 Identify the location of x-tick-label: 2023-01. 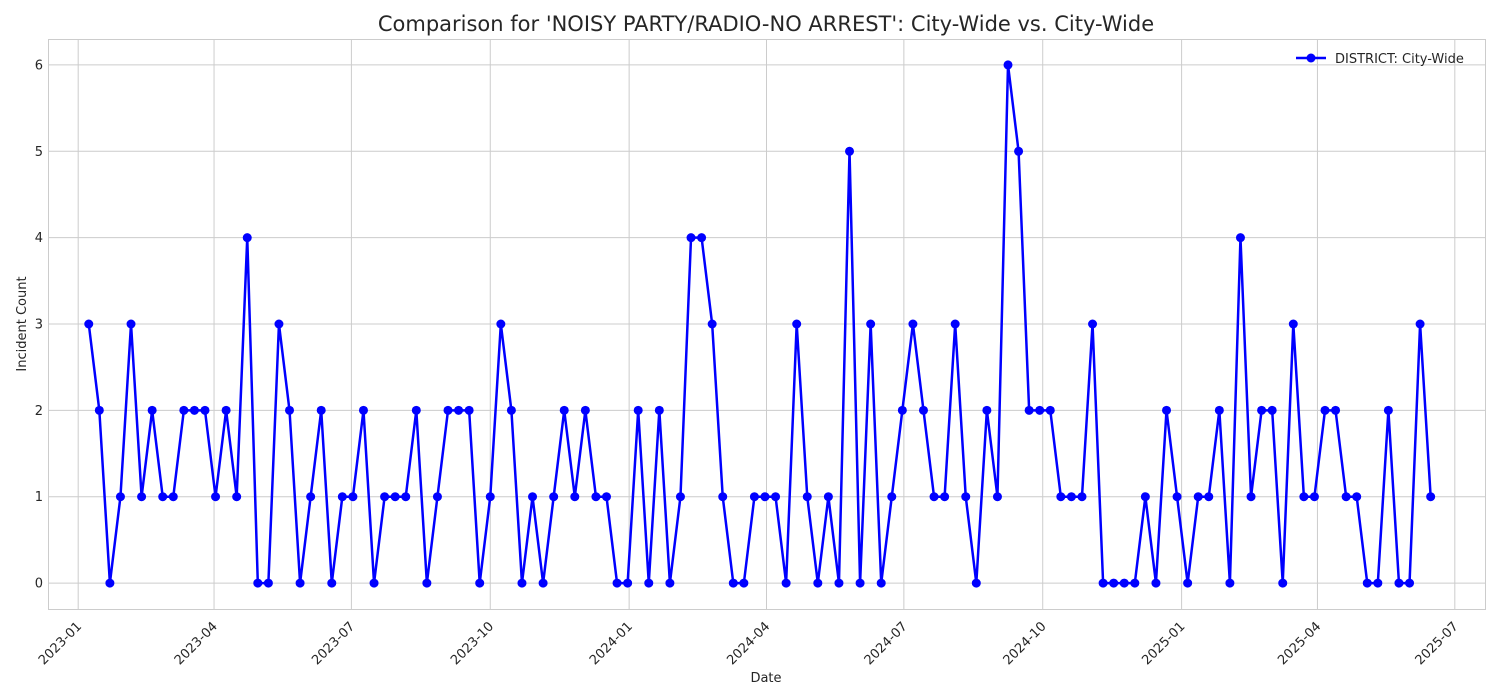
(60, 643).